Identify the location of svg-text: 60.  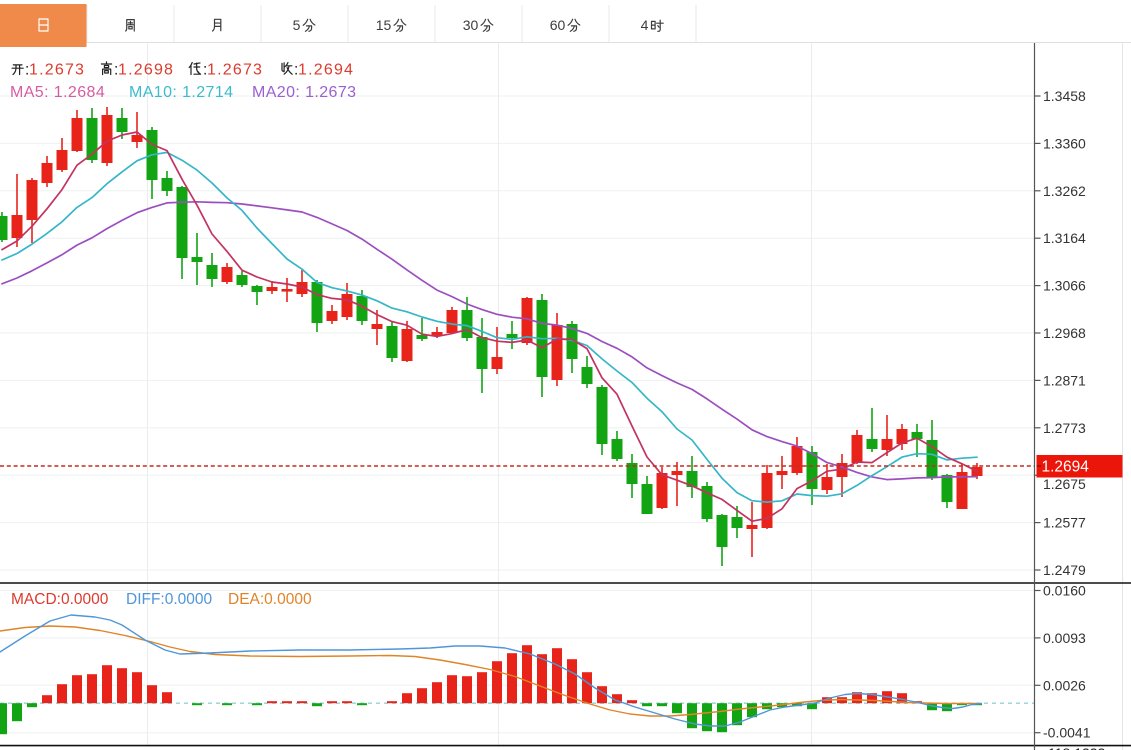
(558, 25).